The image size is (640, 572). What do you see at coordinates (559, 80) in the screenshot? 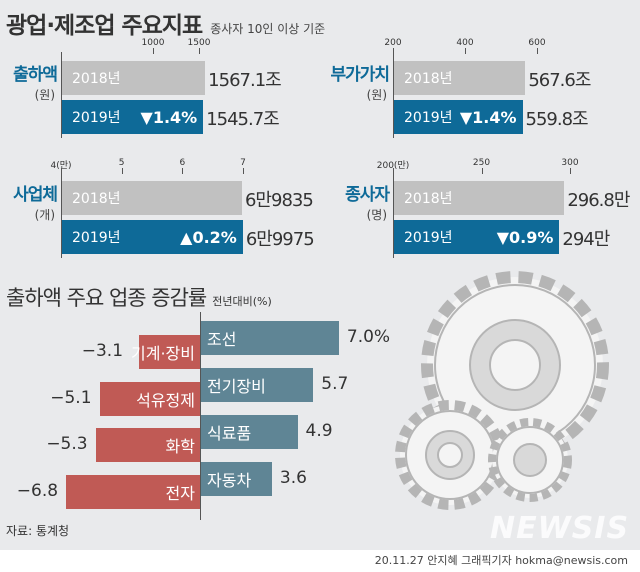
I see `value-label: 567.6조` at bounding box center [559, 80].